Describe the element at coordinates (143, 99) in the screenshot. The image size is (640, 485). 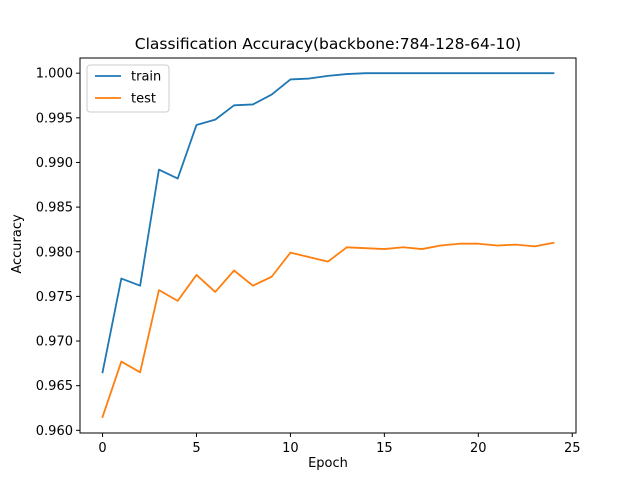
I see `legend-label-test: test` at that location.